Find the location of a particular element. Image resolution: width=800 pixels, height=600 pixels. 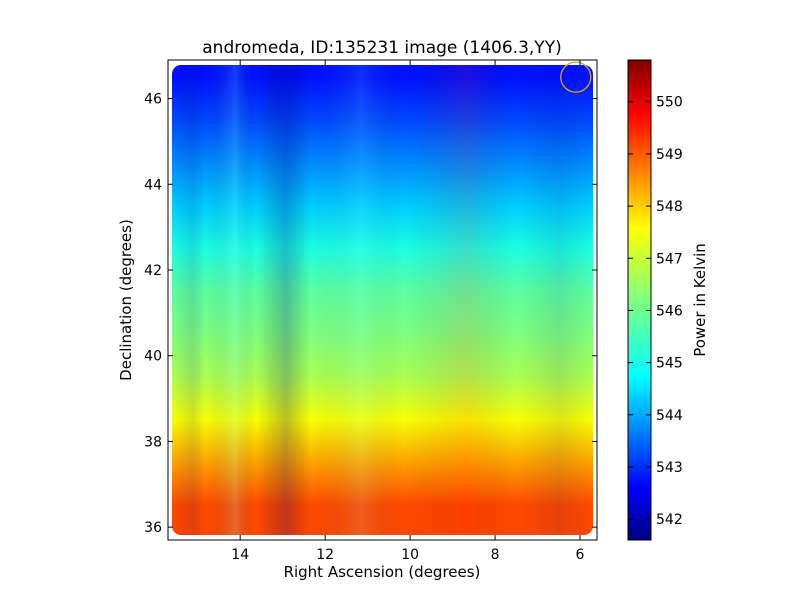

reference-circle-marker is located at coordinates (576, 77).